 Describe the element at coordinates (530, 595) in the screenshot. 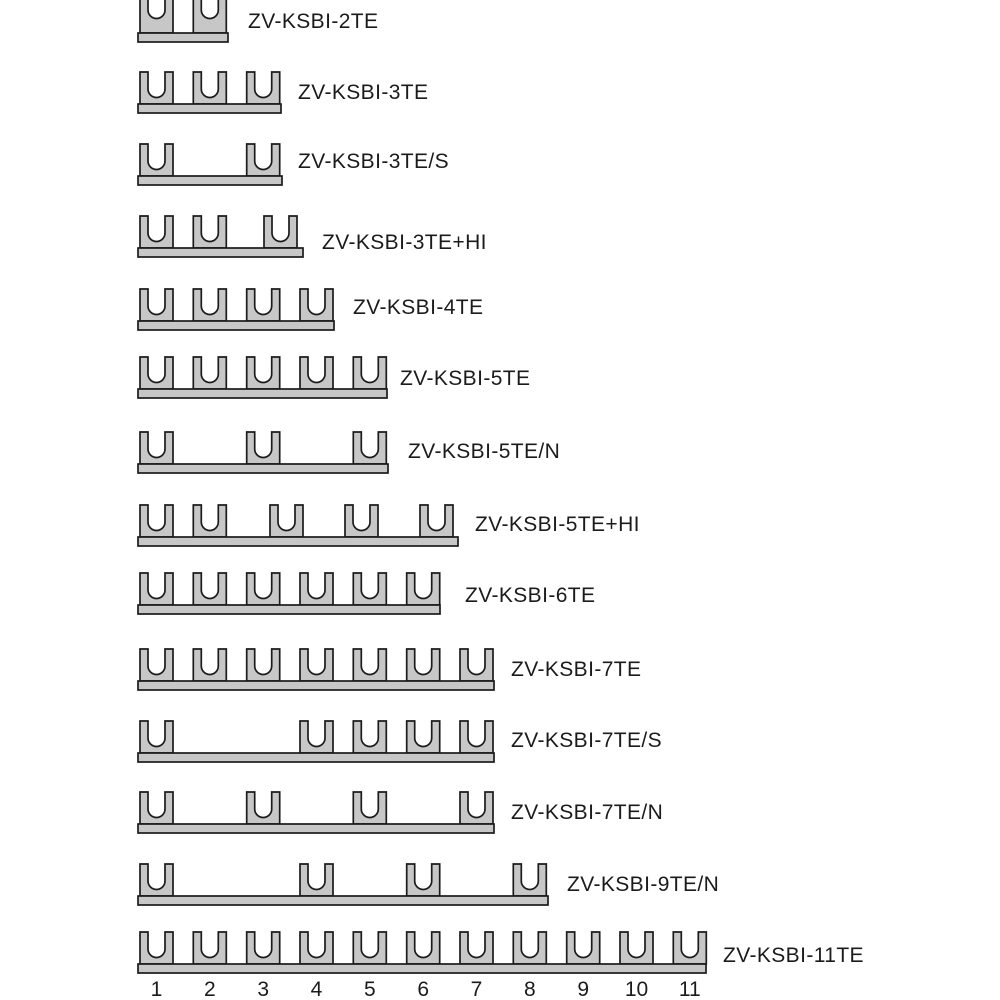

I see `busbar-label-6te: ZV-KSBI-6TE` at that location.